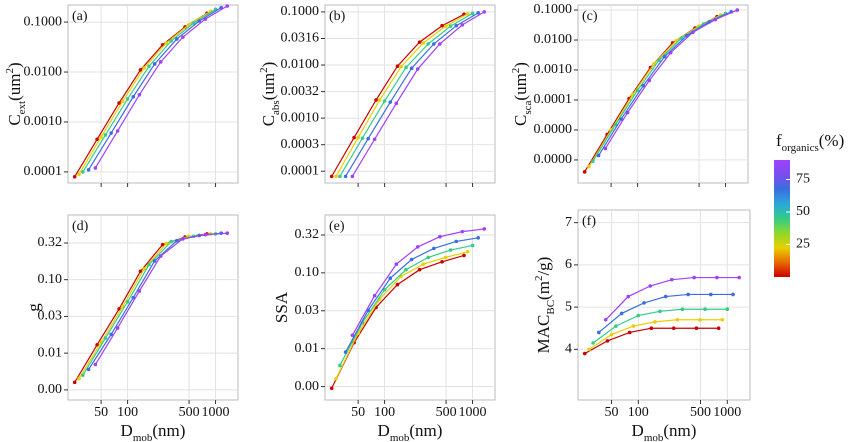 The height and width of the screenshot is (442, 850). I want to click on panel-label: (d), so click(80, 226).